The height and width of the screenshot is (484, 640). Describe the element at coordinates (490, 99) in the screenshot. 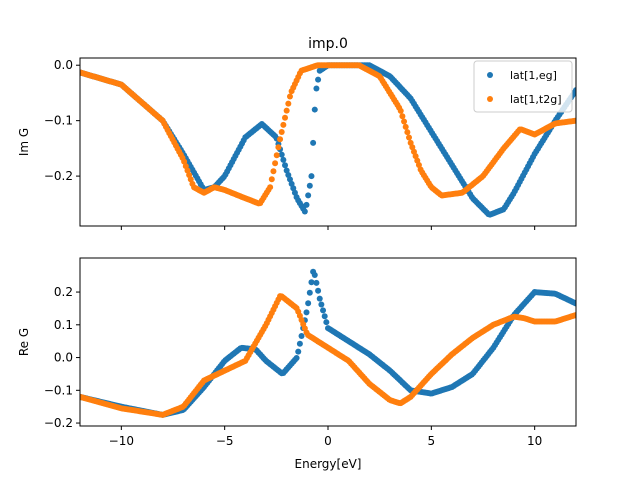

I see `legend-marker-t2g` at that location.